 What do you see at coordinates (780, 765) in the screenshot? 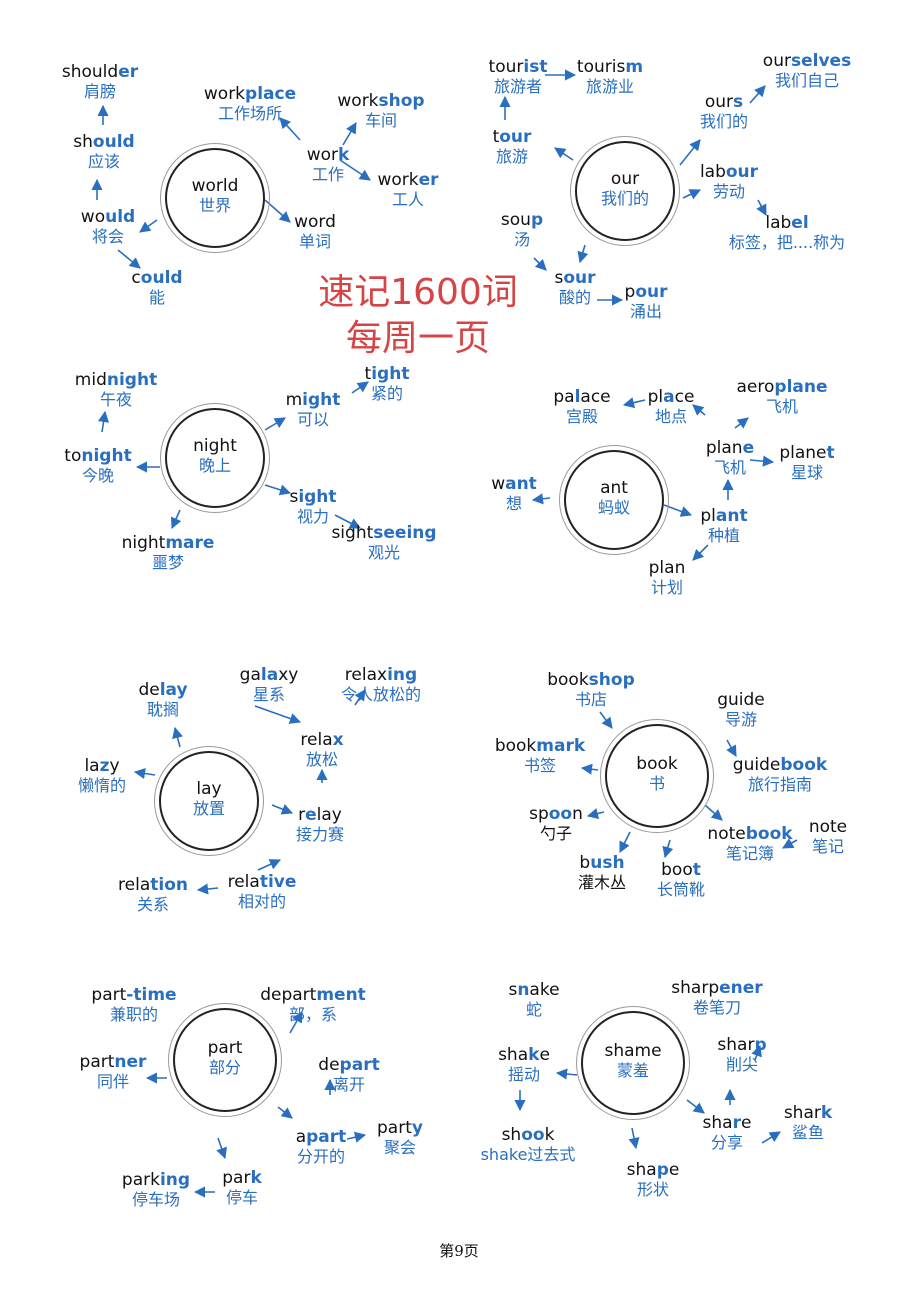
I see `word-english: guidebook` at bounding box center [780, 765].